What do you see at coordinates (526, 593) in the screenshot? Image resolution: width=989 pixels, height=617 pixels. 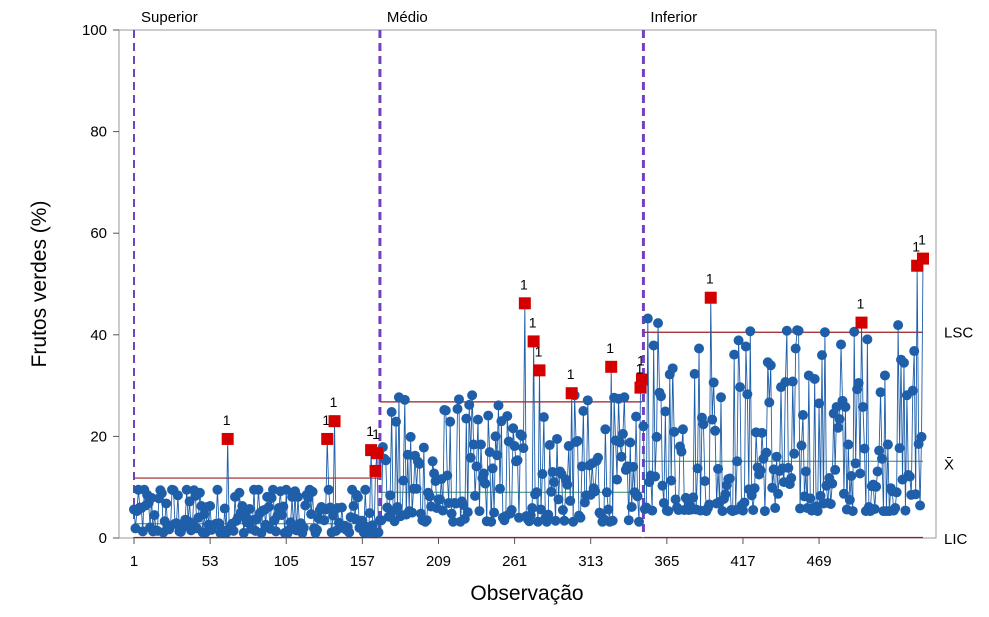 I see `x-axis-title: Observação` at bounding box center [526, 593].